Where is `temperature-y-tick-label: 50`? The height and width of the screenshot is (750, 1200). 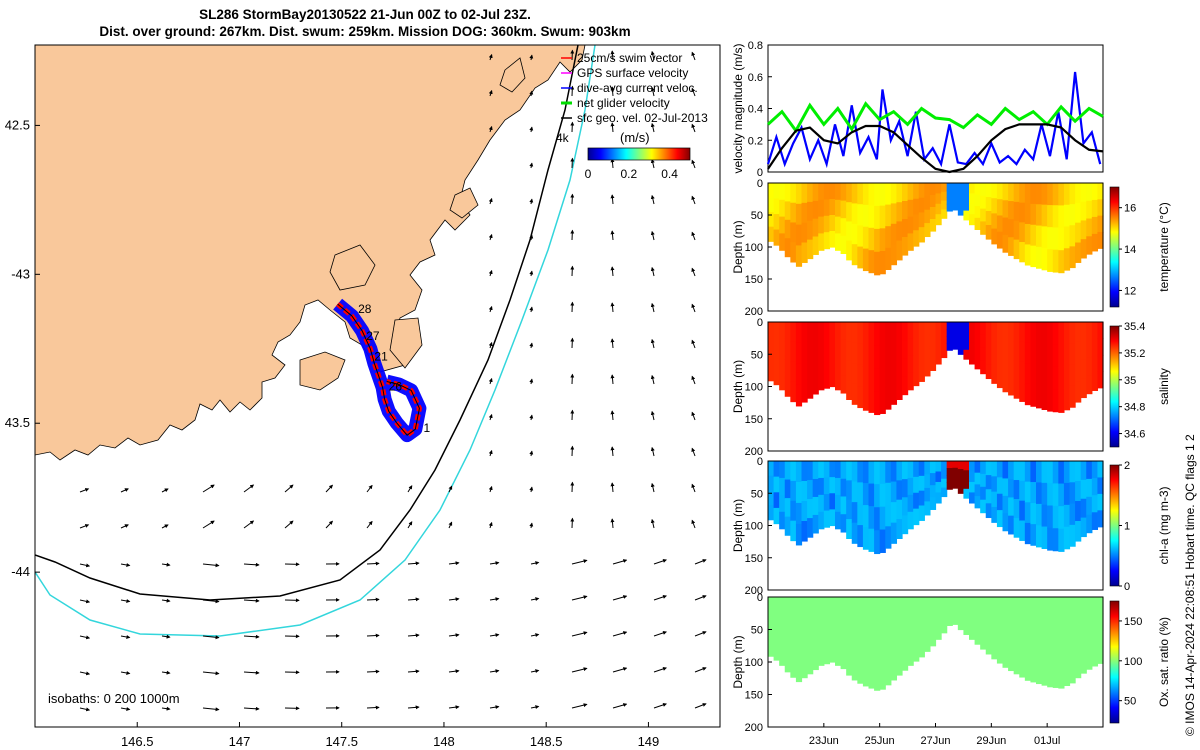 temperature-y-tick-label: 50 is located at coordinates (757, 216).